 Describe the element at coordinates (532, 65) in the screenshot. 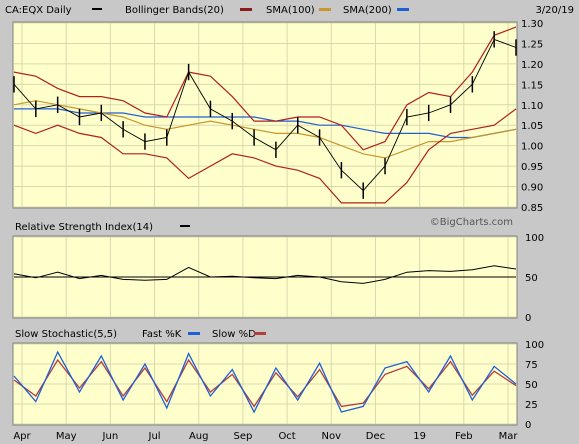

I see `price-tick-label: 1.20` at that location.